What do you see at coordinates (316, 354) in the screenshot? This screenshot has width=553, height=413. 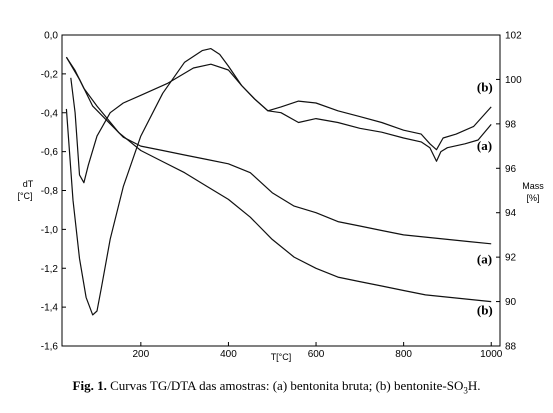 I see `x-tick-label: 600` at bounding box center [316, 354].